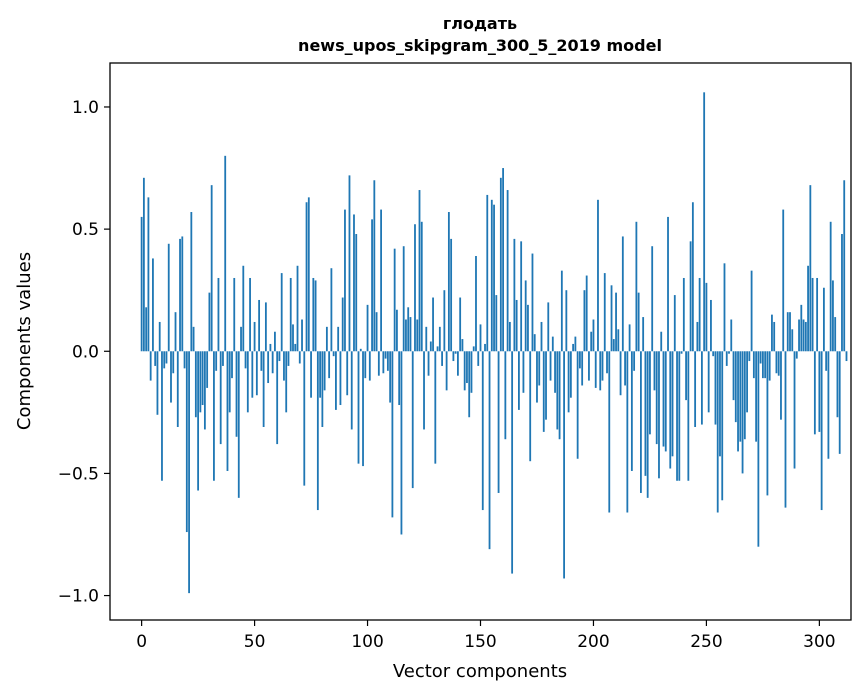  What do you see at coordinates (706, 642) in the screenshot?
I see `x-tick-label: 250` at bounding box center [706, 642].